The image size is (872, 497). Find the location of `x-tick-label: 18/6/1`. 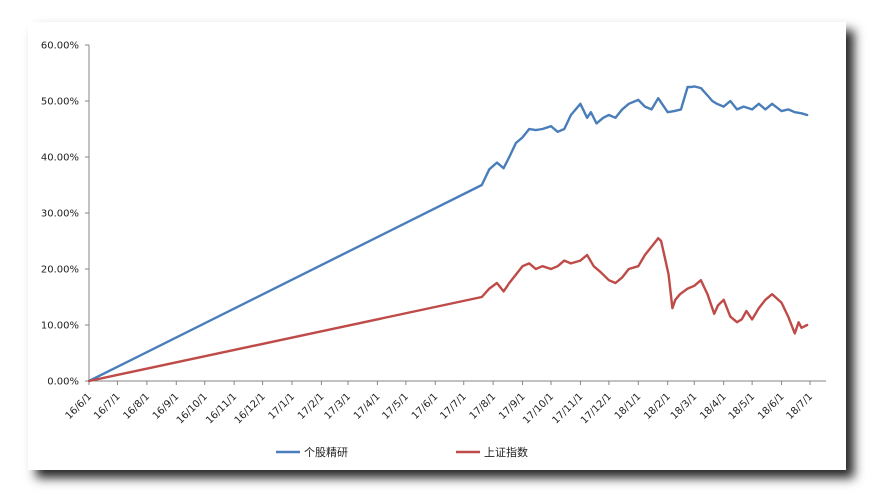

x-tick-label: 18/6/1 is located at coordinates (771, 406).